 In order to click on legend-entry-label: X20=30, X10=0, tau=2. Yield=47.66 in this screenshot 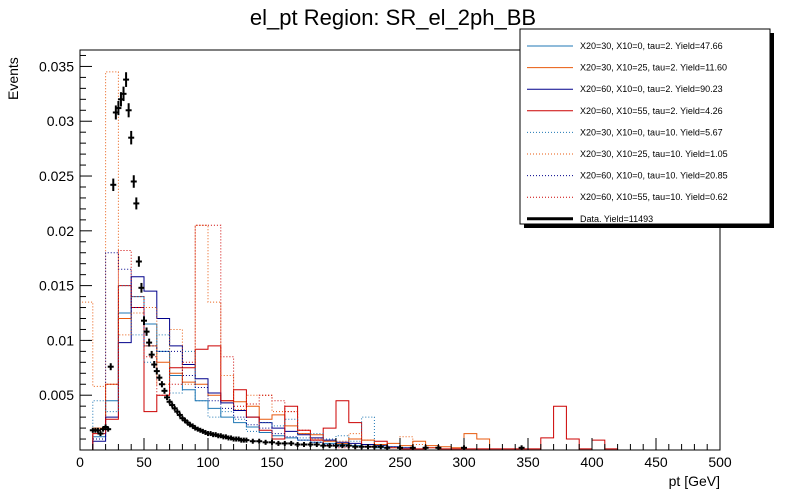, I will do `click(651, 46)`.